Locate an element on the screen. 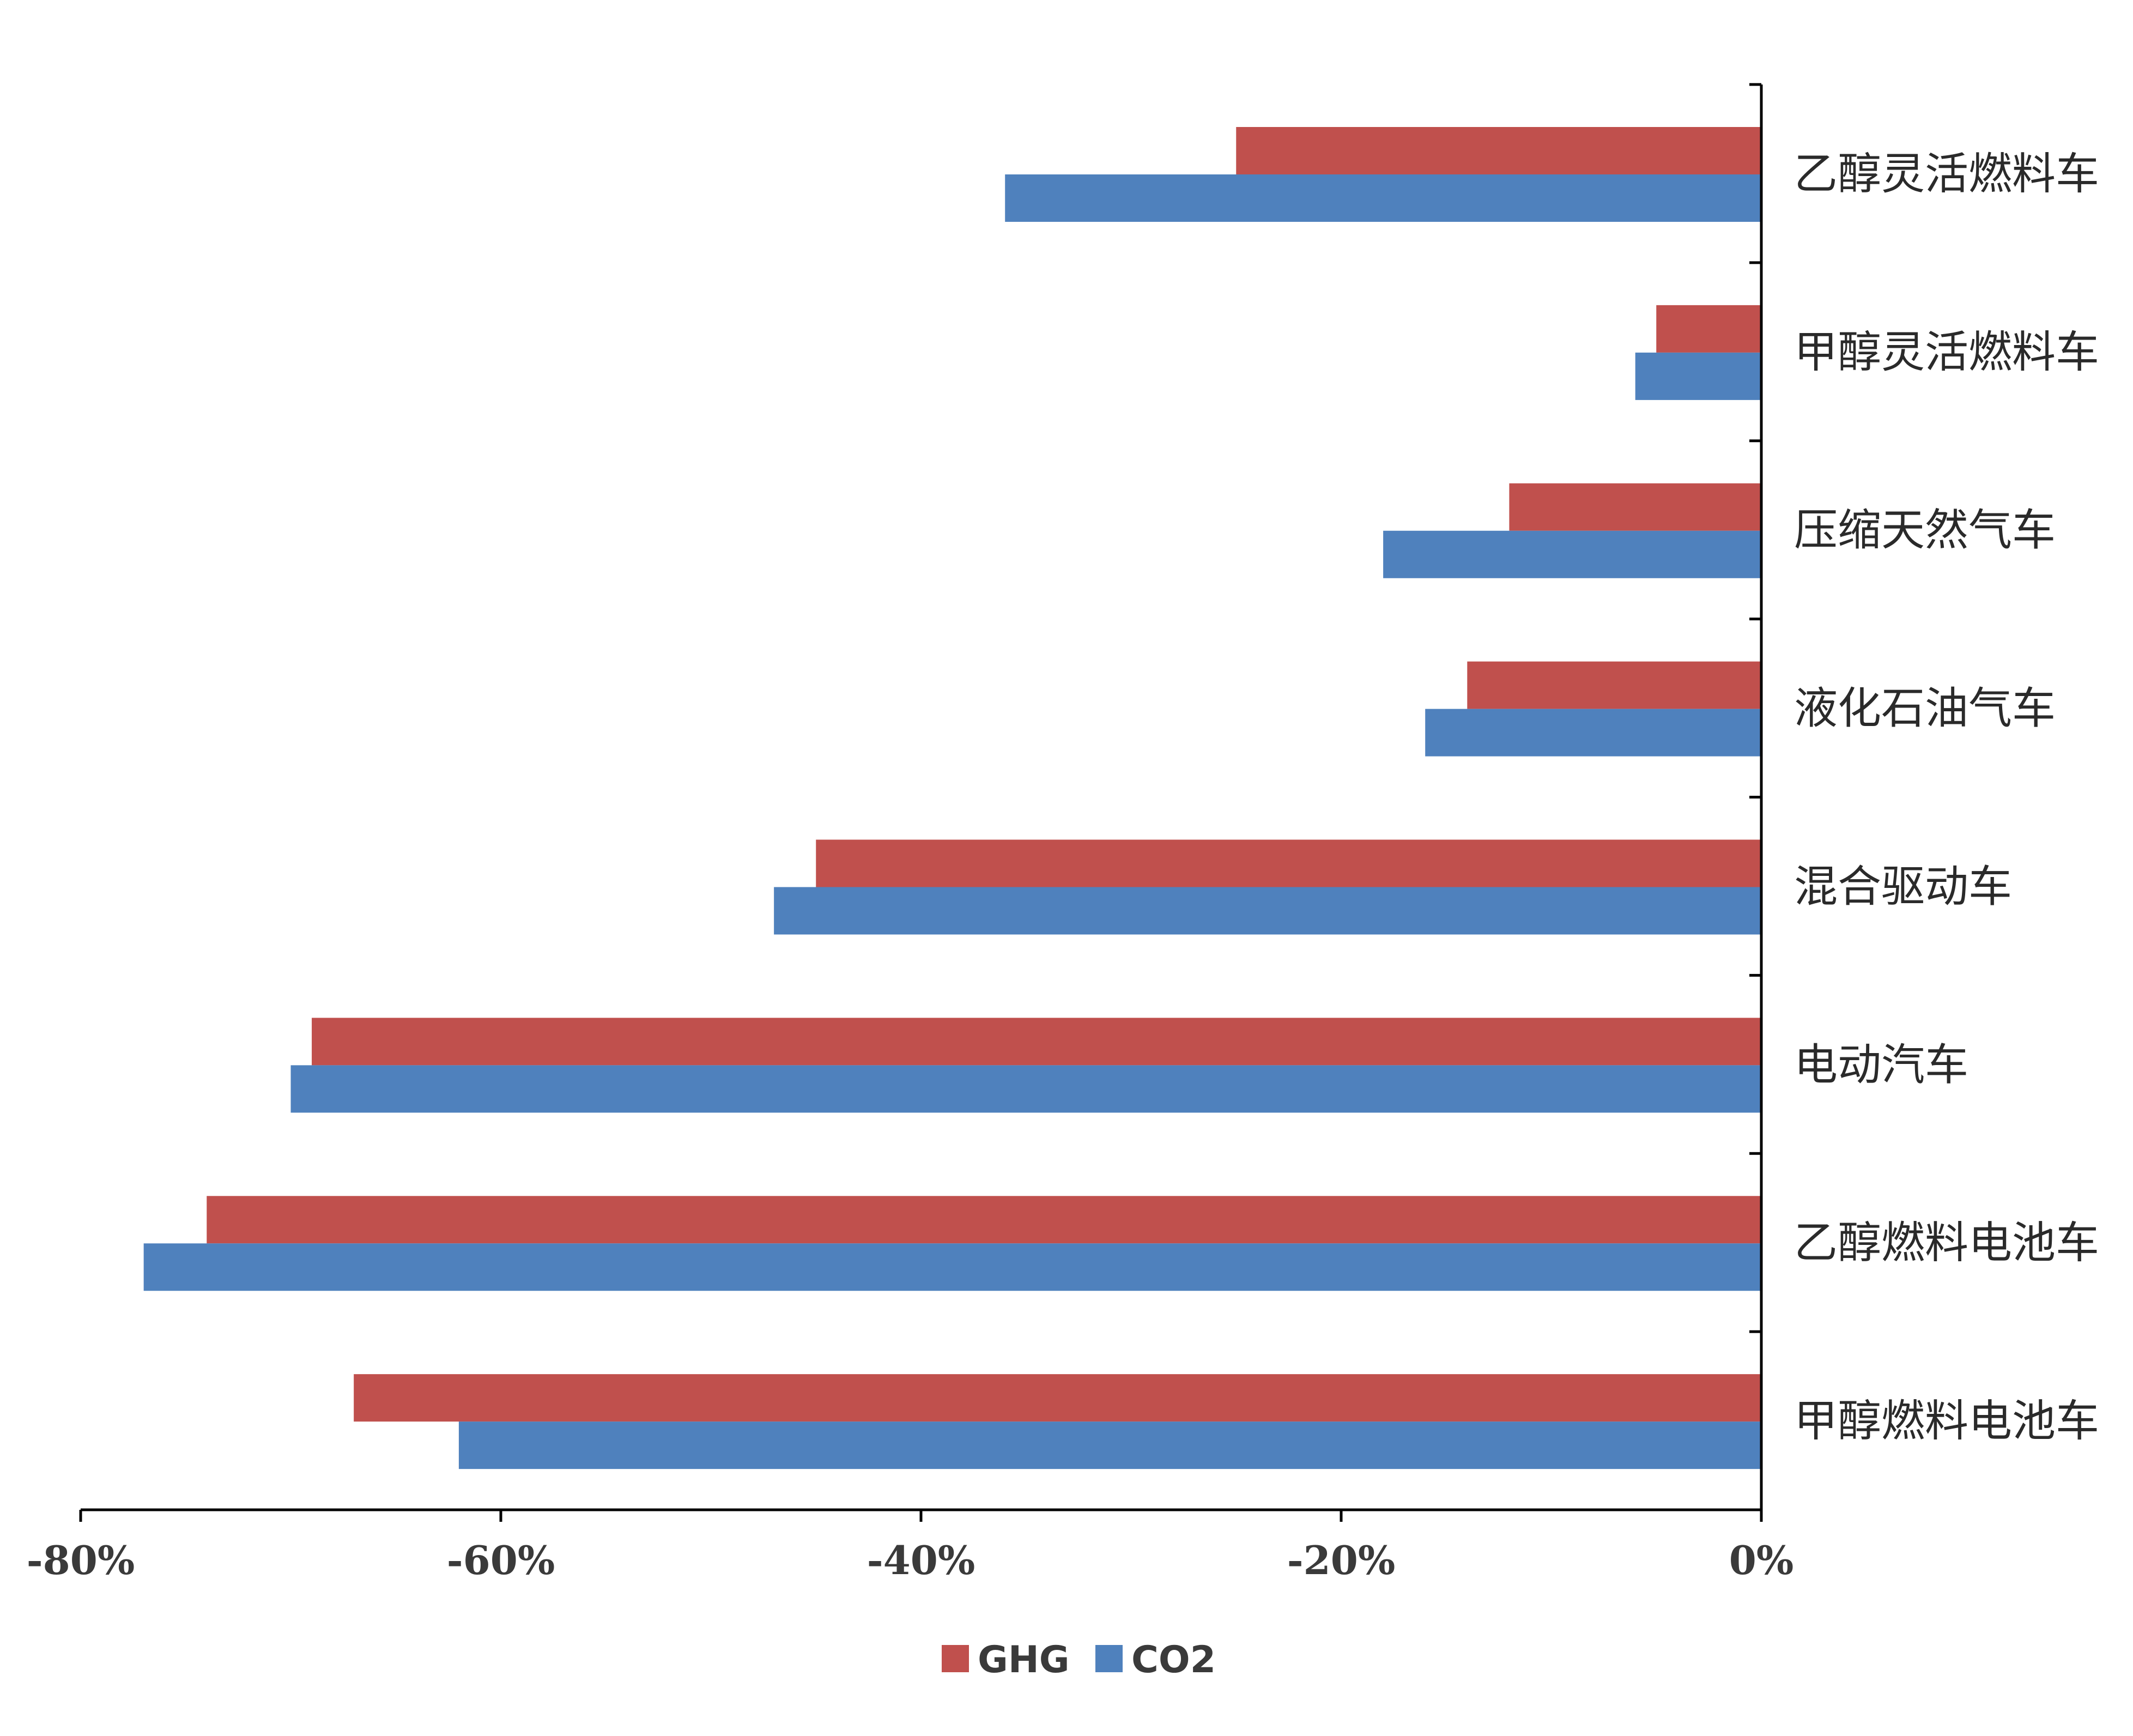 The image size is (2133, 1736). legend-swatch-ghg is located at coordinates (955, 1658).